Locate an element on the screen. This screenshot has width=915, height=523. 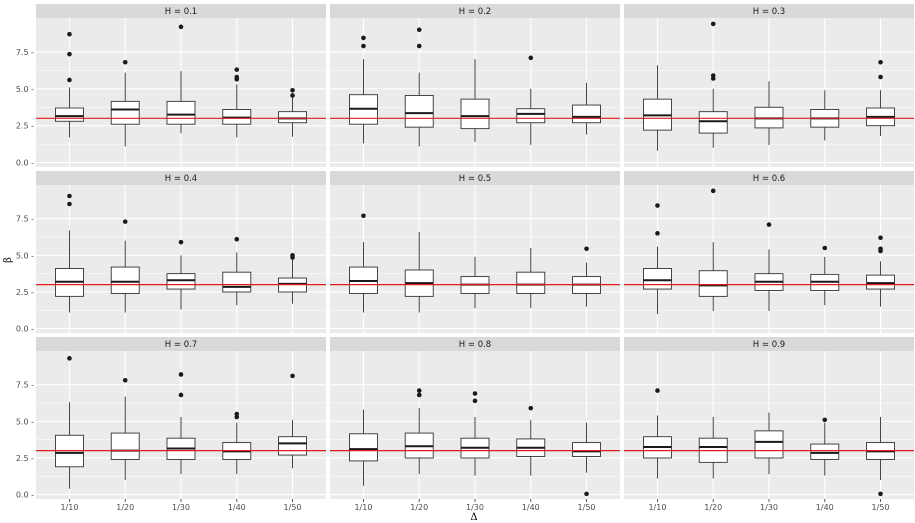
panel-4: H = 0.4 is located at coordinates (181, 252).